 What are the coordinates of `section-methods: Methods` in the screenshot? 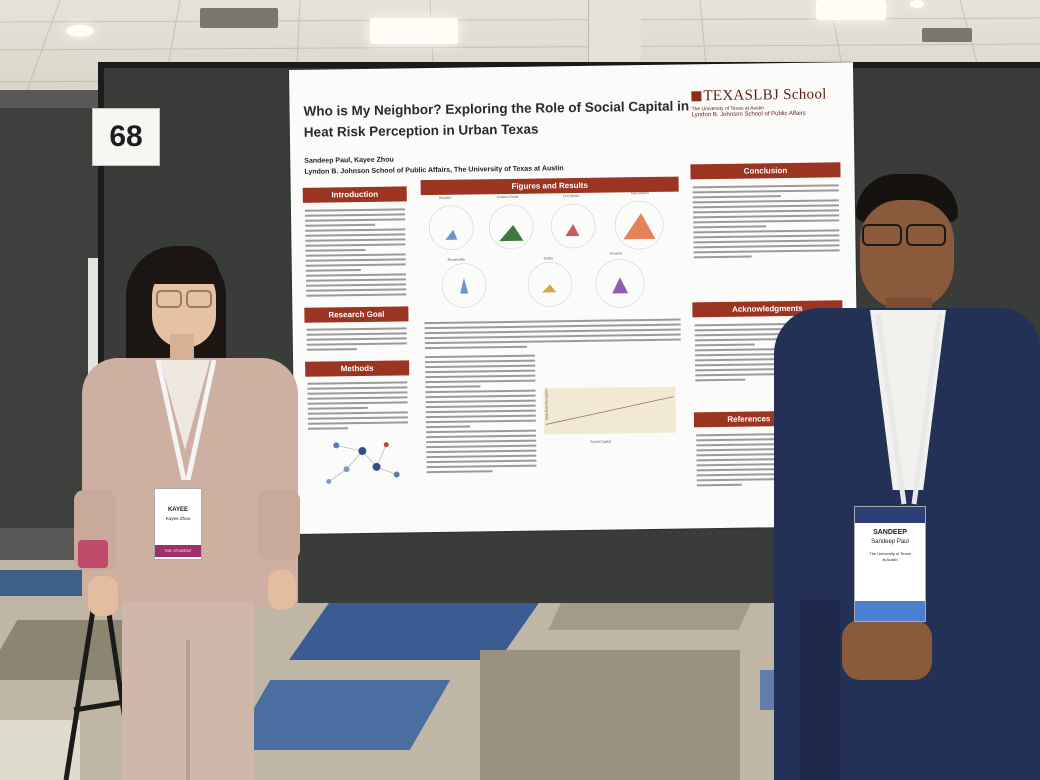 It's located at (357, 368).